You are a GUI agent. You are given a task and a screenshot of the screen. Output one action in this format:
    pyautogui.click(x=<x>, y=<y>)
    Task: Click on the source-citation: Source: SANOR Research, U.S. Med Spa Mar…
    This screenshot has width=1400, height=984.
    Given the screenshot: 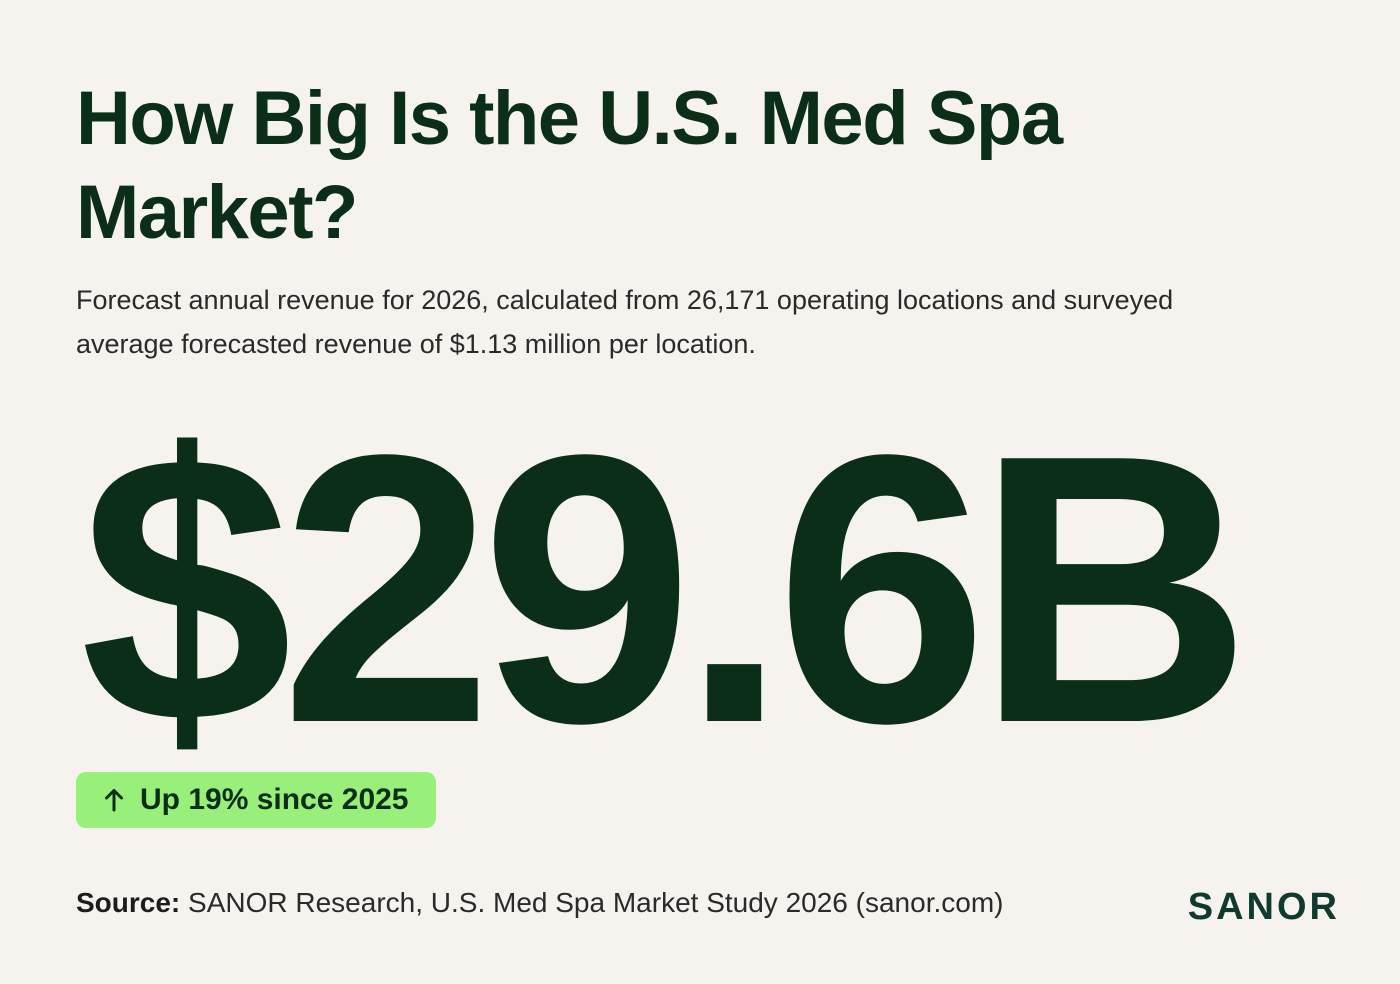 What is the action you would take?
    pyautogui.click(x=539, y=903)
    